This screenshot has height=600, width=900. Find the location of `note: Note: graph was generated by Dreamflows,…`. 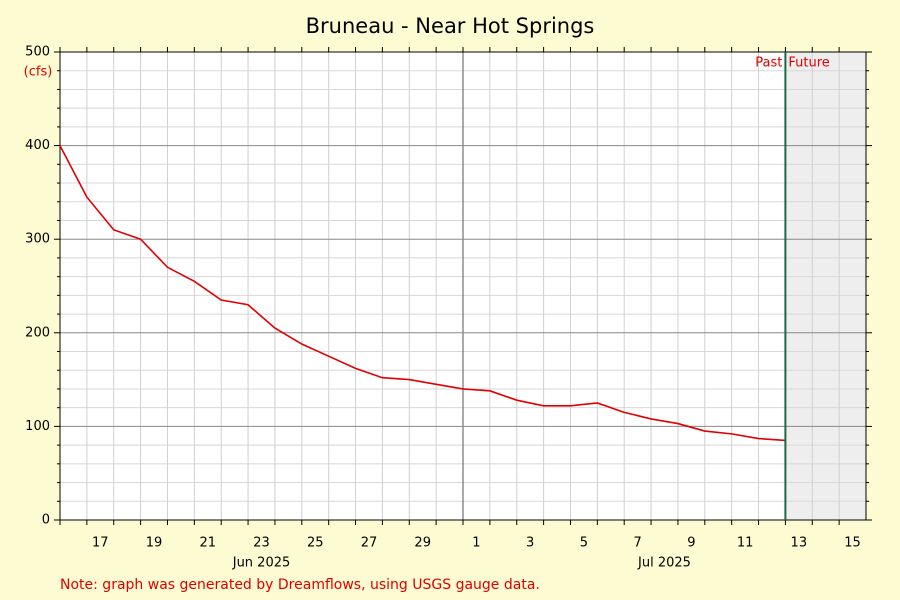

note: Note: graph was generated by Dreamflows,… is located at coordinates (300, 585).